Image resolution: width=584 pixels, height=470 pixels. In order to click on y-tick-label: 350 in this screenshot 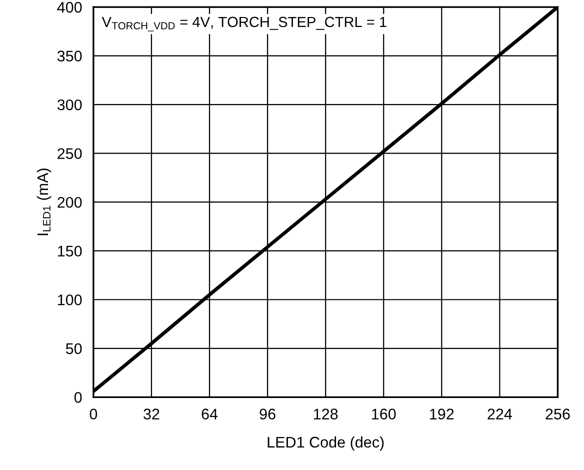, I will do `click(69, 56)`.